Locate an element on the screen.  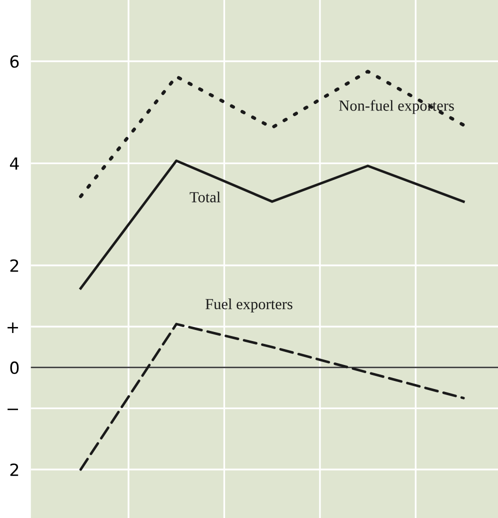
y-tick-label: + is located at coordinates (13, 327).